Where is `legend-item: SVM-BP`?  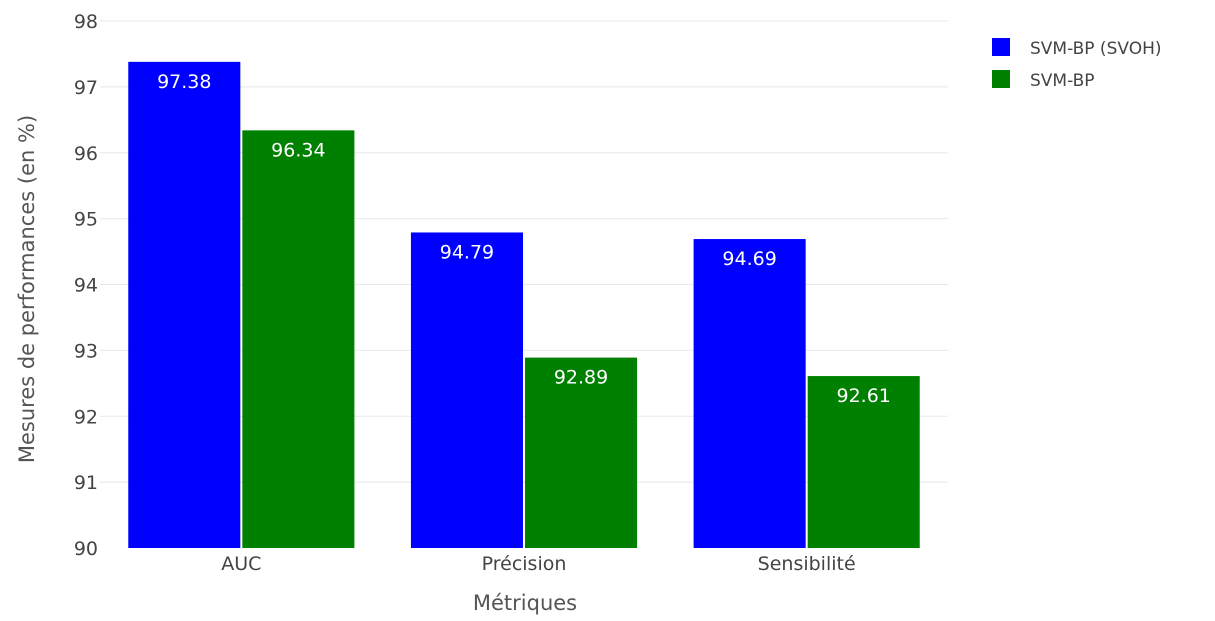
legend-item: SVM-BP is located at coordinates (1043, 80).